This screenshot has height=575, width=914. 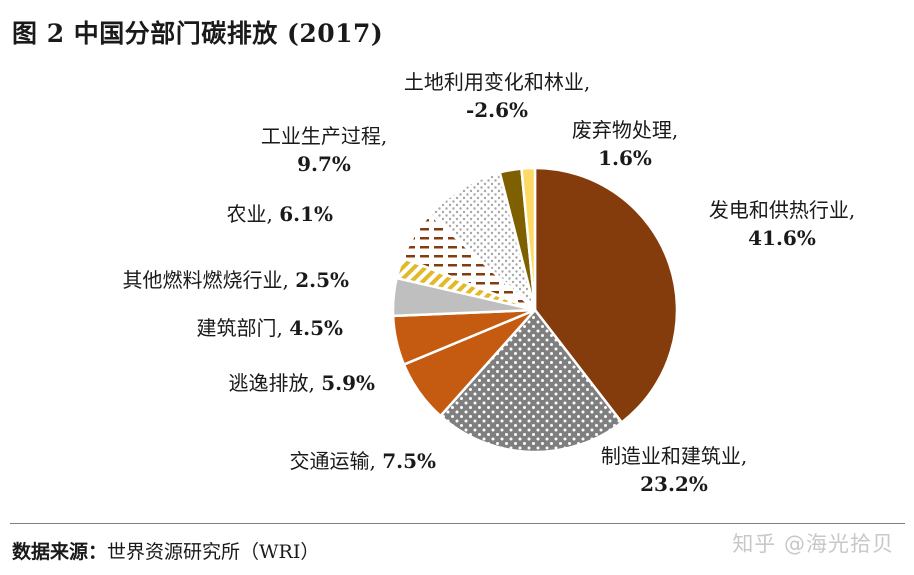 I want to click on data-label-value: 7.5%, so click(x=409, y=461).